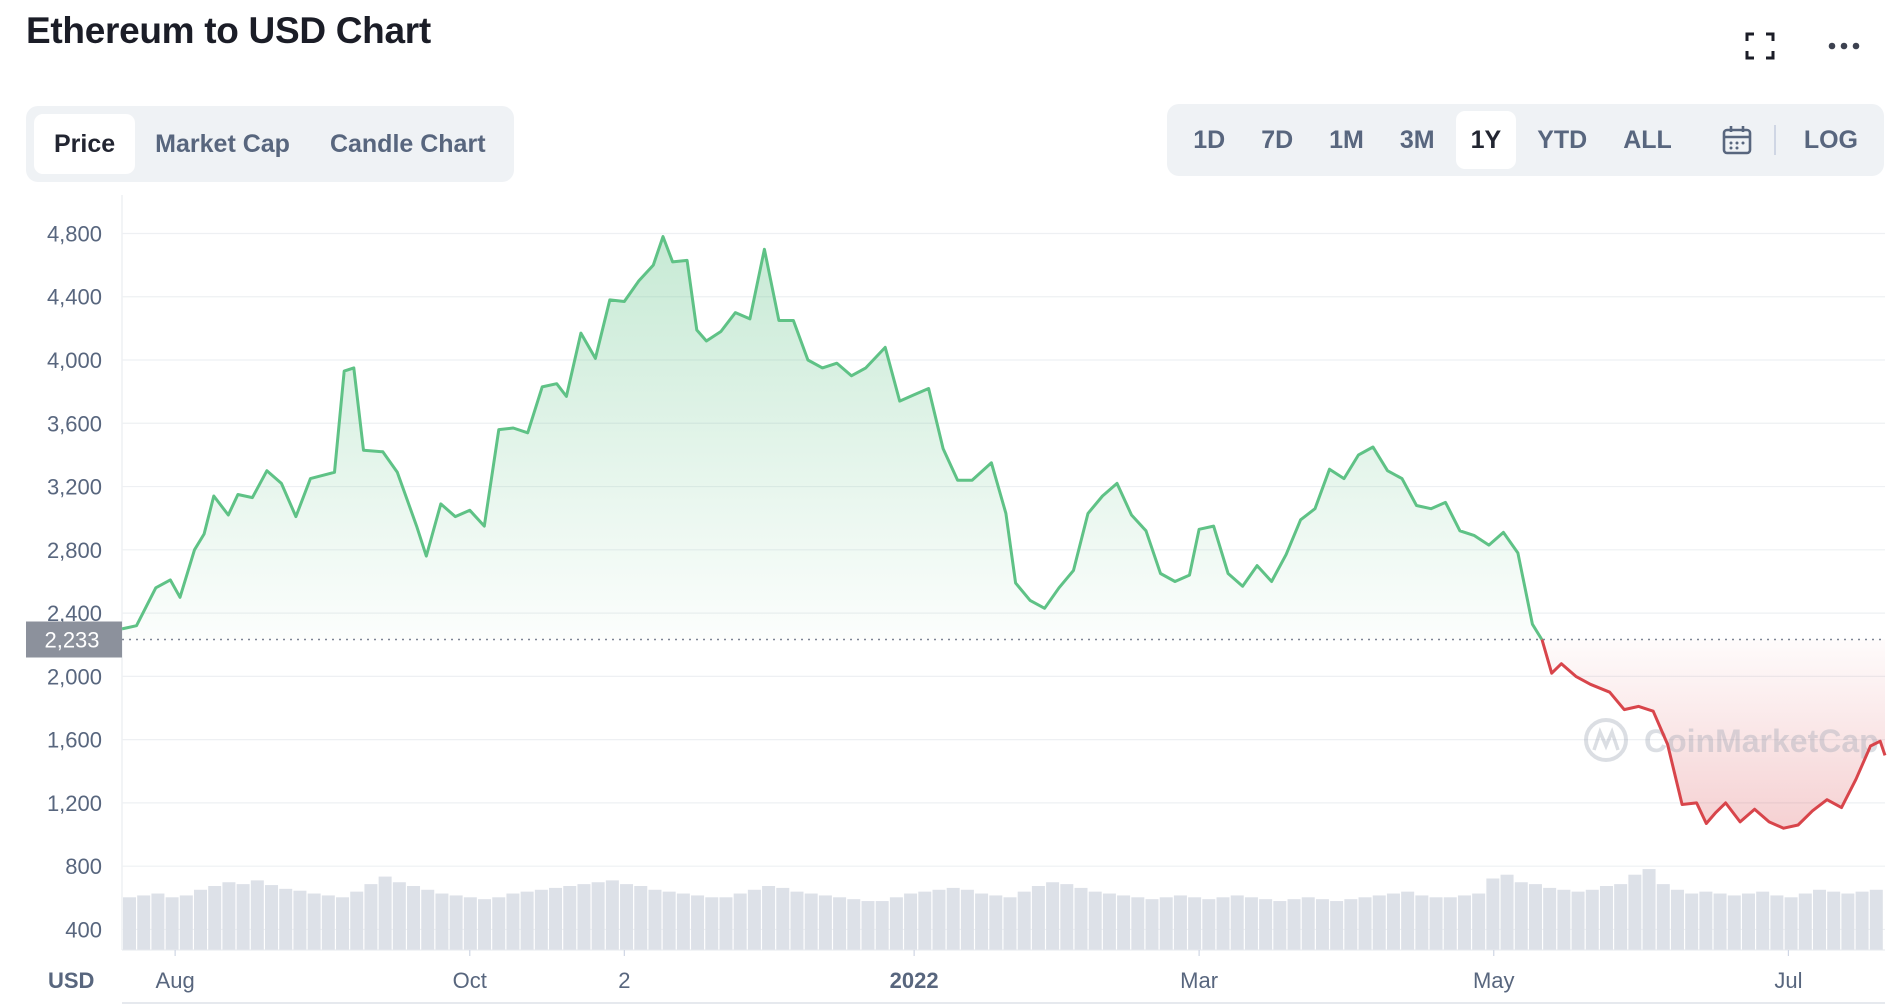 The width and height of the screenshot is (1904, 1006). What do you see at coordinates (1737, 140) in the screenshot?
I see `calendar-icon` at bounding box center [1737, 140].